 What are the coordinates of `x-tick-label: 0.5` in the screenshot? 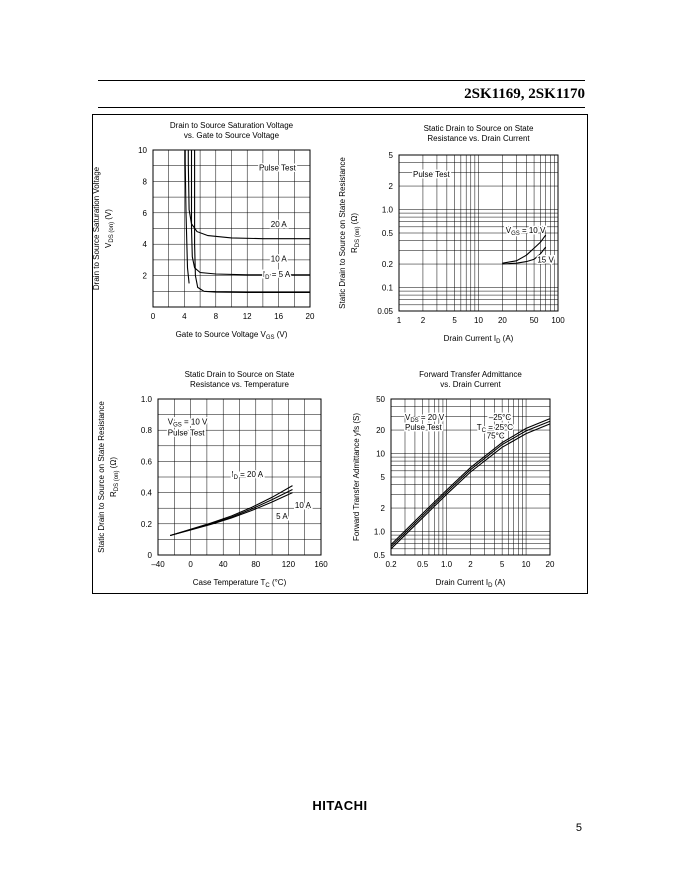 It's located at (423, 564).